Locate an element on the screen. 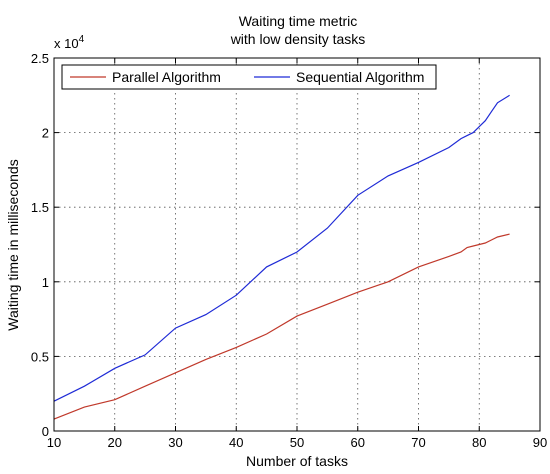  legend: Parallel Algorithm Sequential Algorithm is located at coordinates (249, 77).